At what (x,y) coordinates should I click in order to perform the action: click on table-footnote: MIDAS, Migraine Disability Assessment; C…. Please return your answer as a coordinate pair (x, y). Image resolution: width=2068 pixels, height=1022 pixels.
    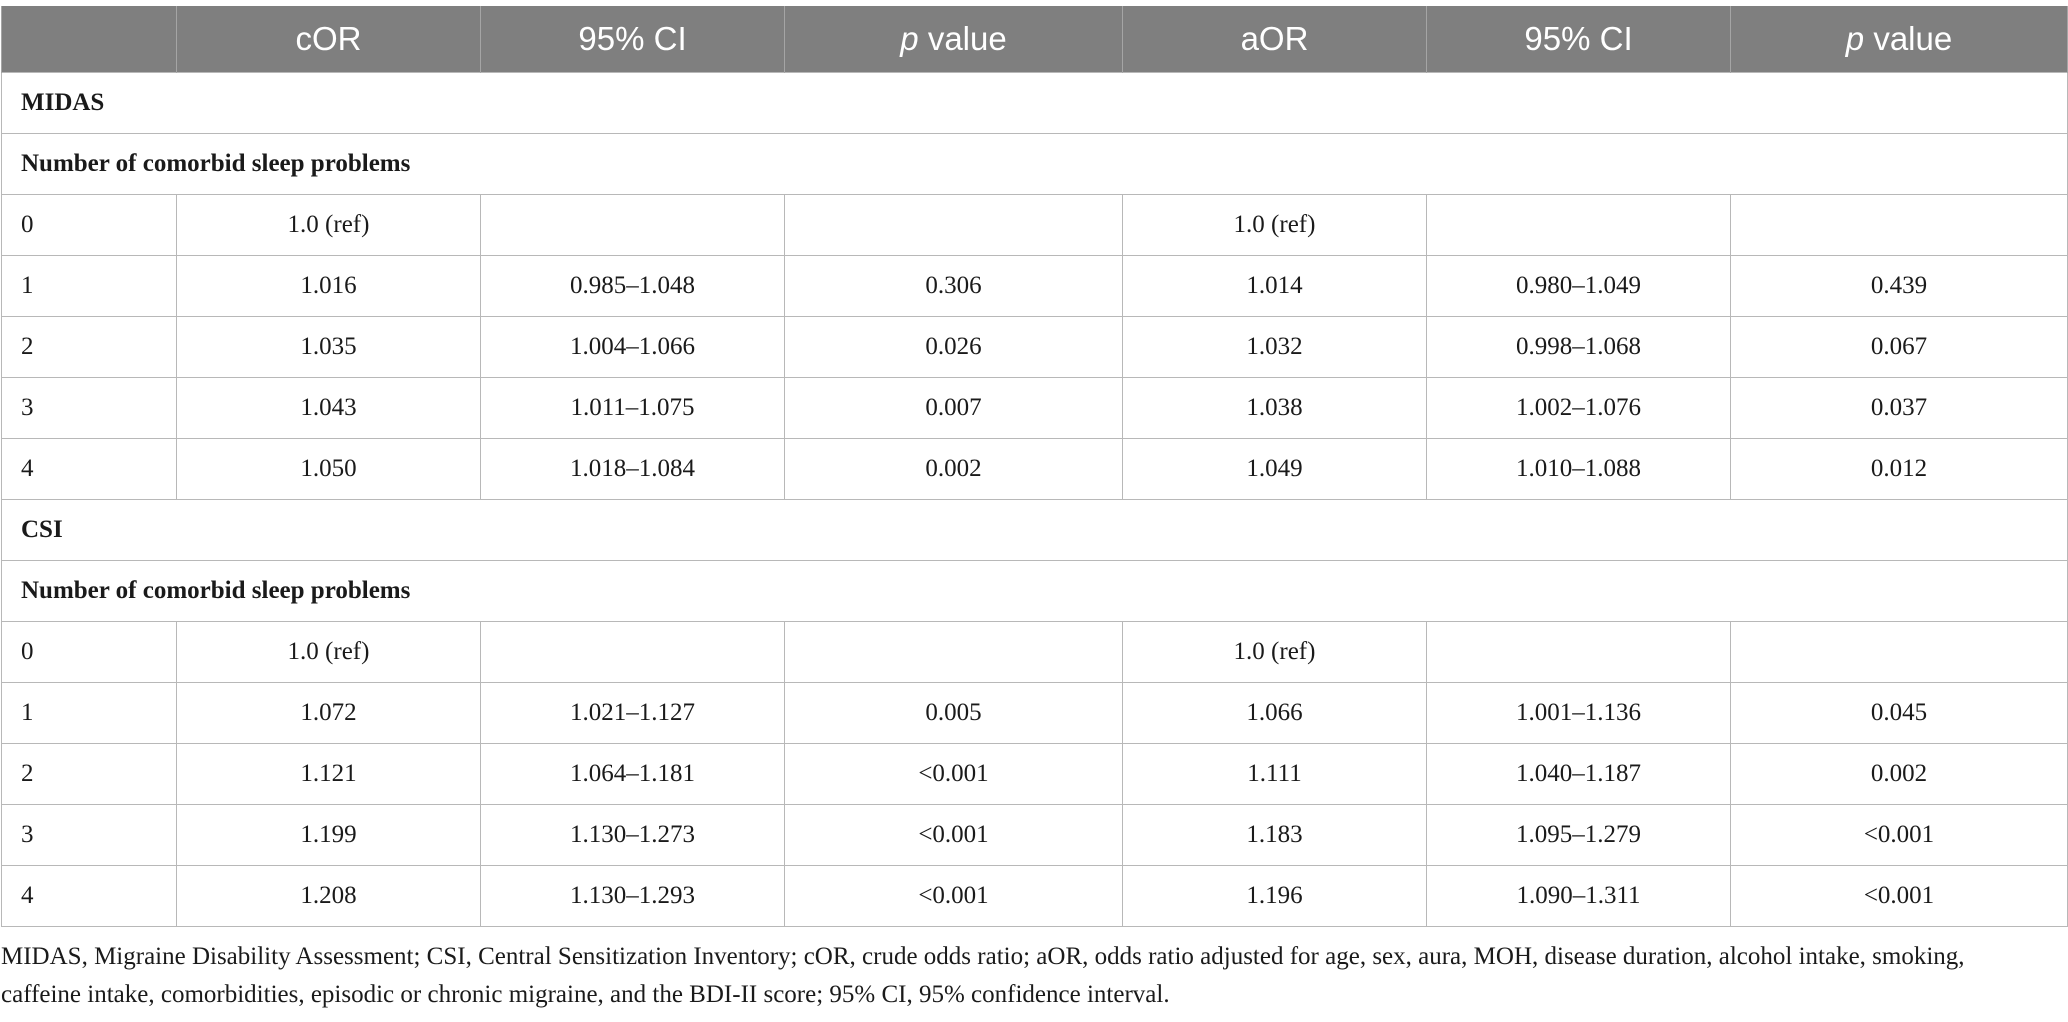
    Looking at the image, I should click on (983, 975).